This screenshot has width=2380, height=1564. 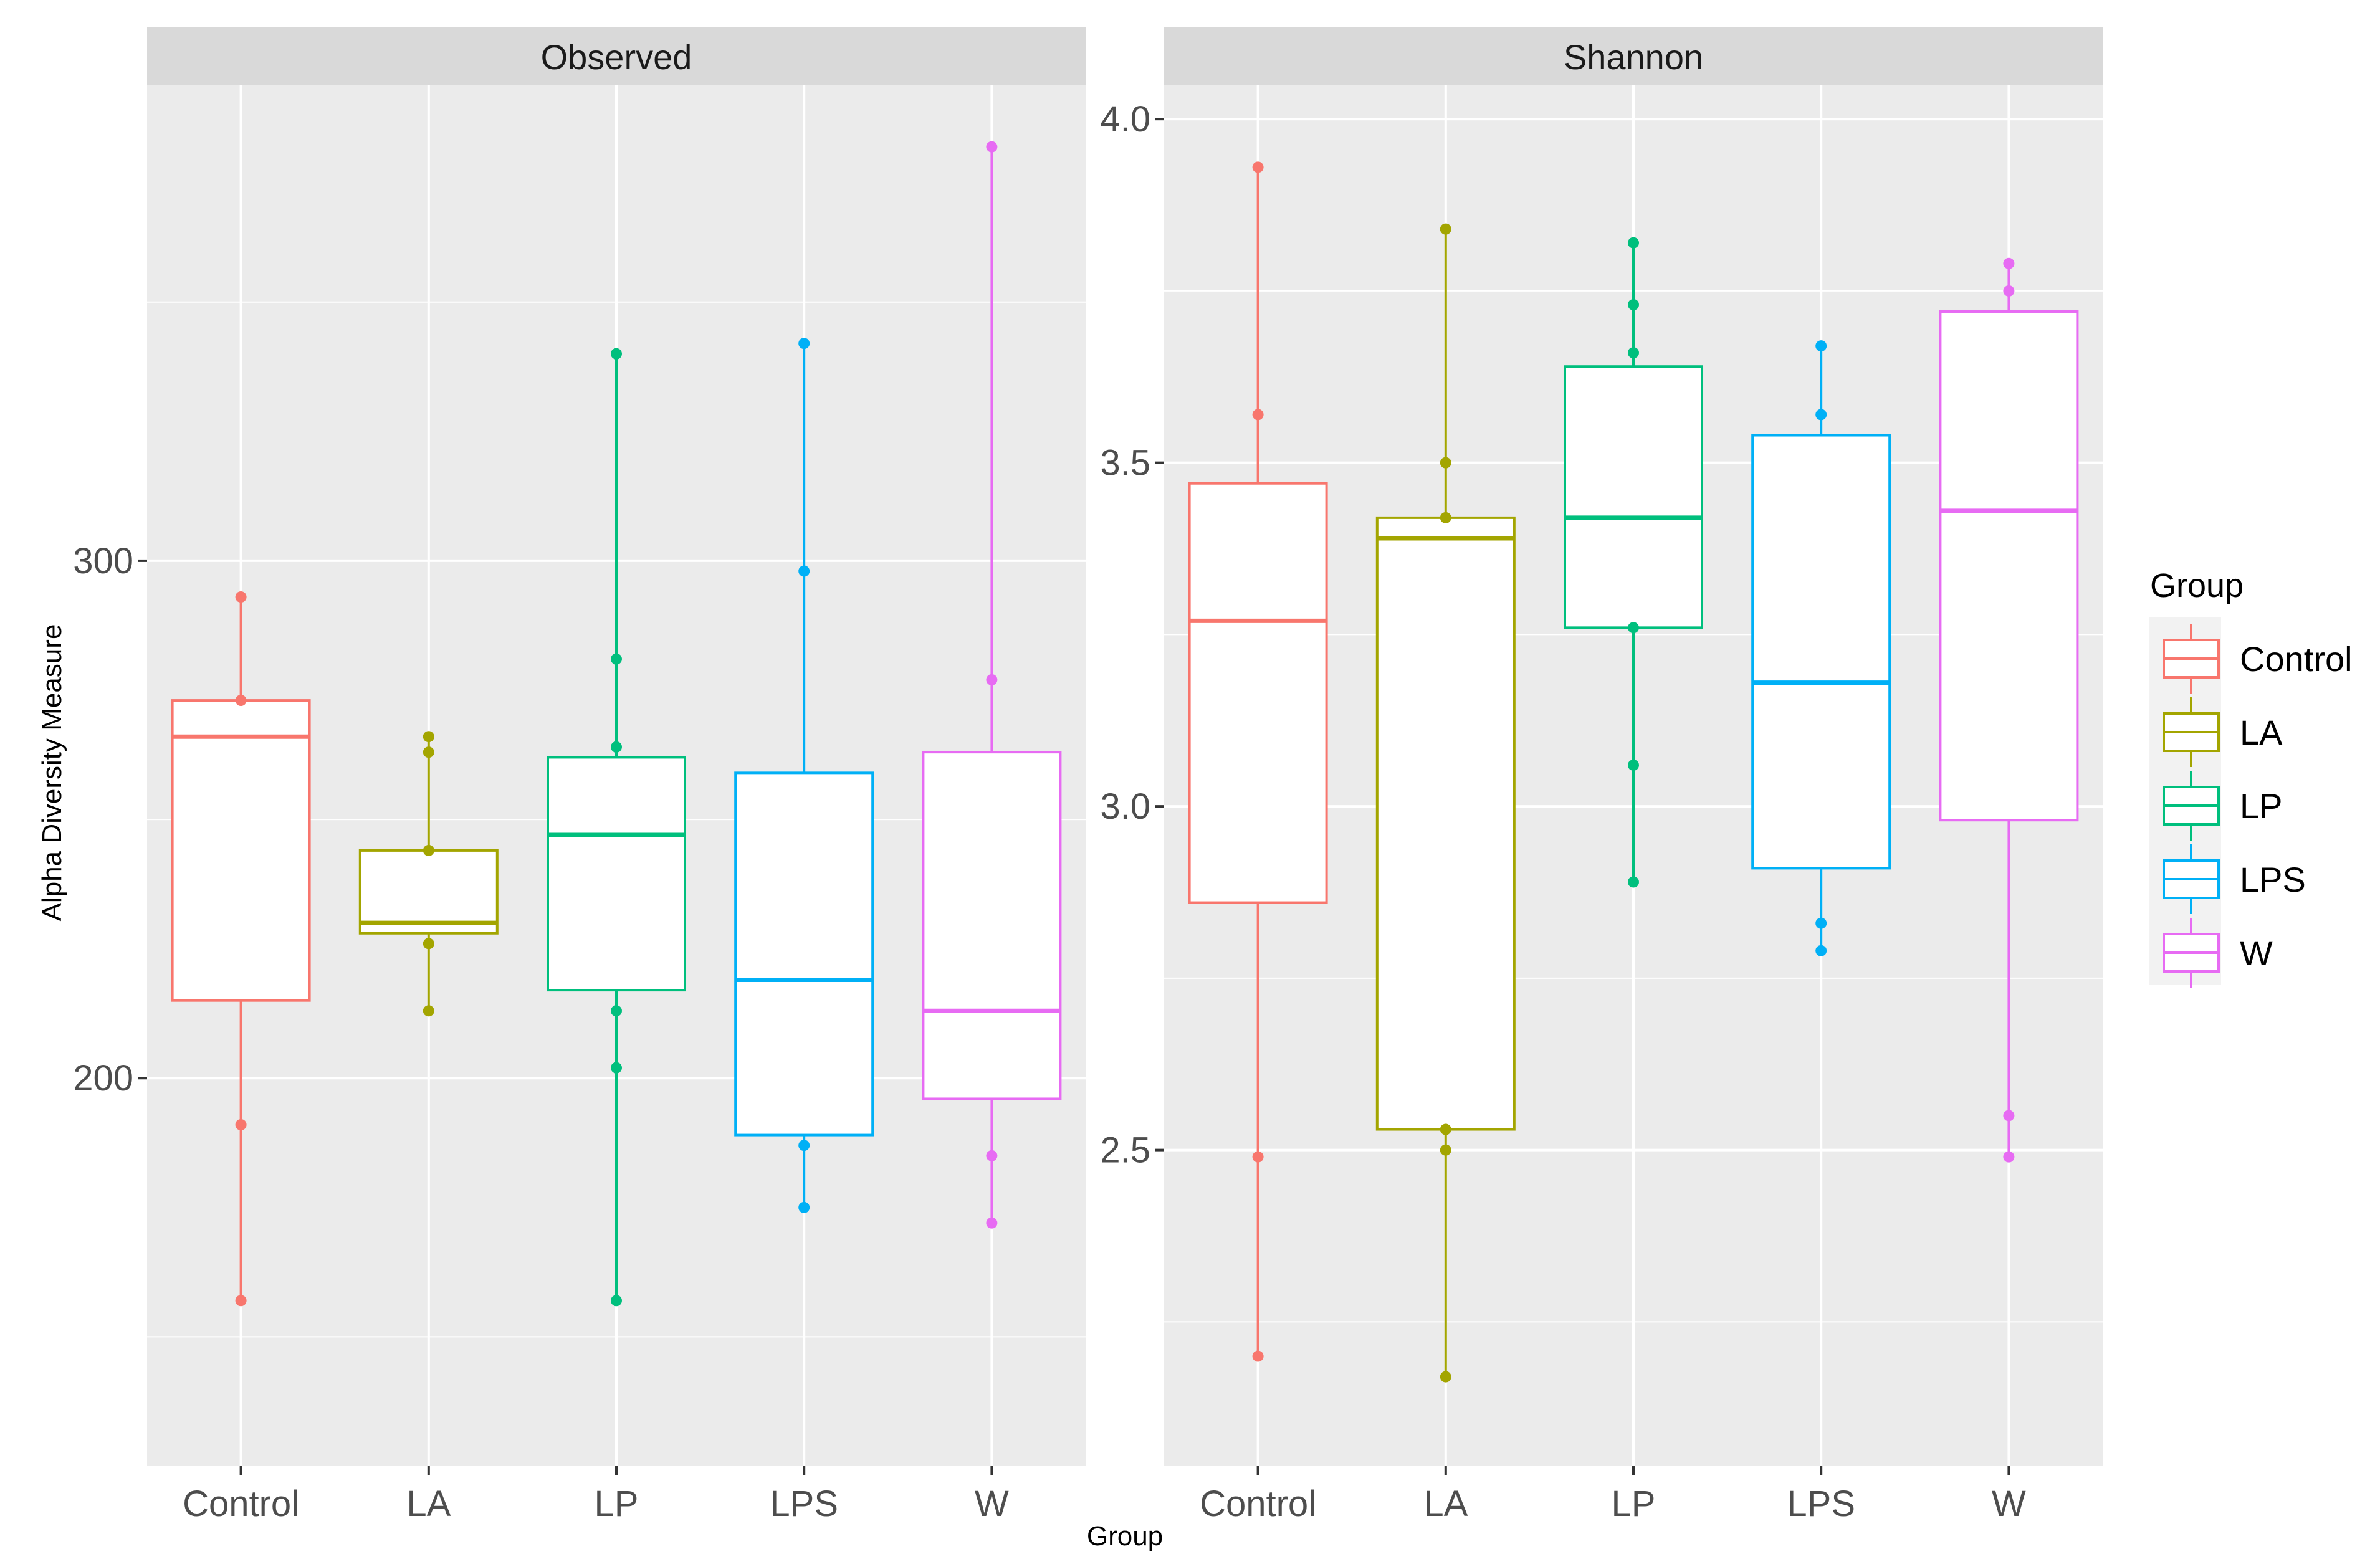 I want to click on y-tick-label: 200, so click(x=103, y=1078).